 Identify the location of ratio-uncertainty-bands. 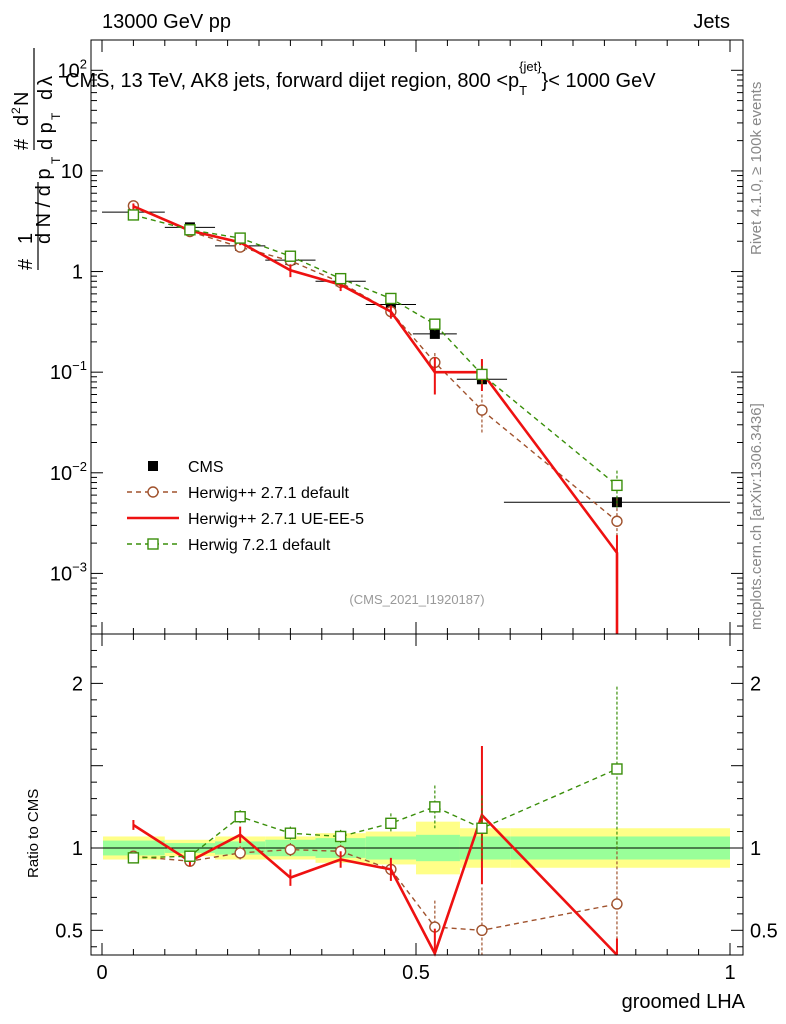
(417, 848).